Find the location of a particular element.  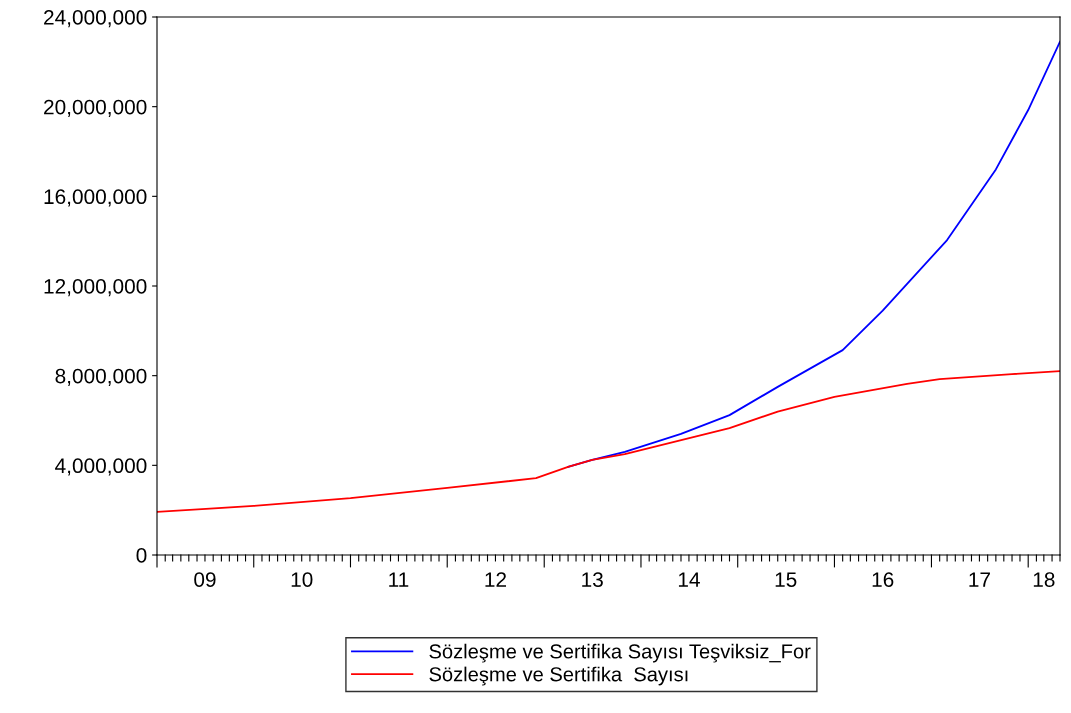

x-tick-label: 09 is located at coordinates (205, 579).